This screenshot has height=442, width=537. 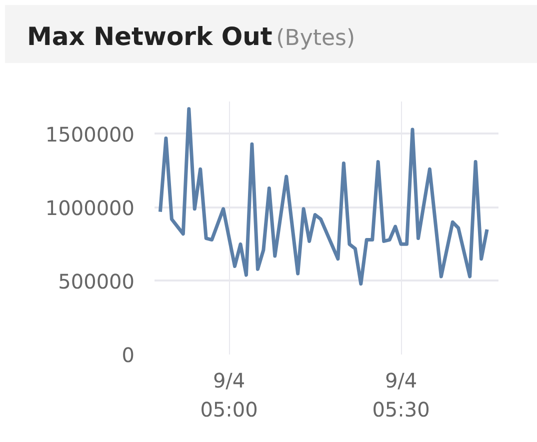 What do you see at coordinates (401, 395) in the screenshot?
I see `x-tick-label: 9/4 05:30` at bounding box center [401, 395].